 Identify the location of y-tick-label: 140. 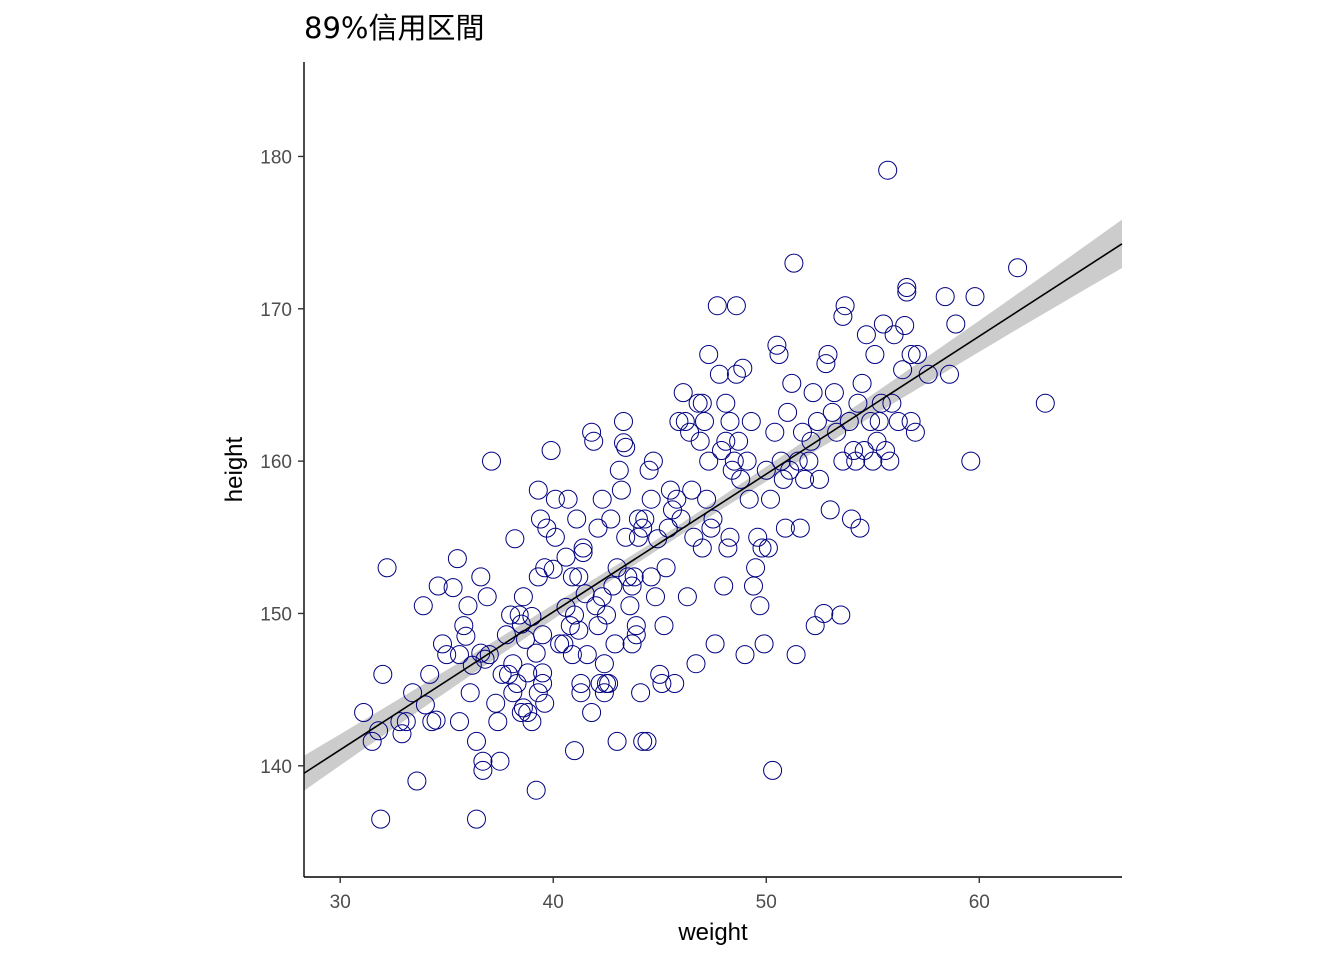
(276, 767).